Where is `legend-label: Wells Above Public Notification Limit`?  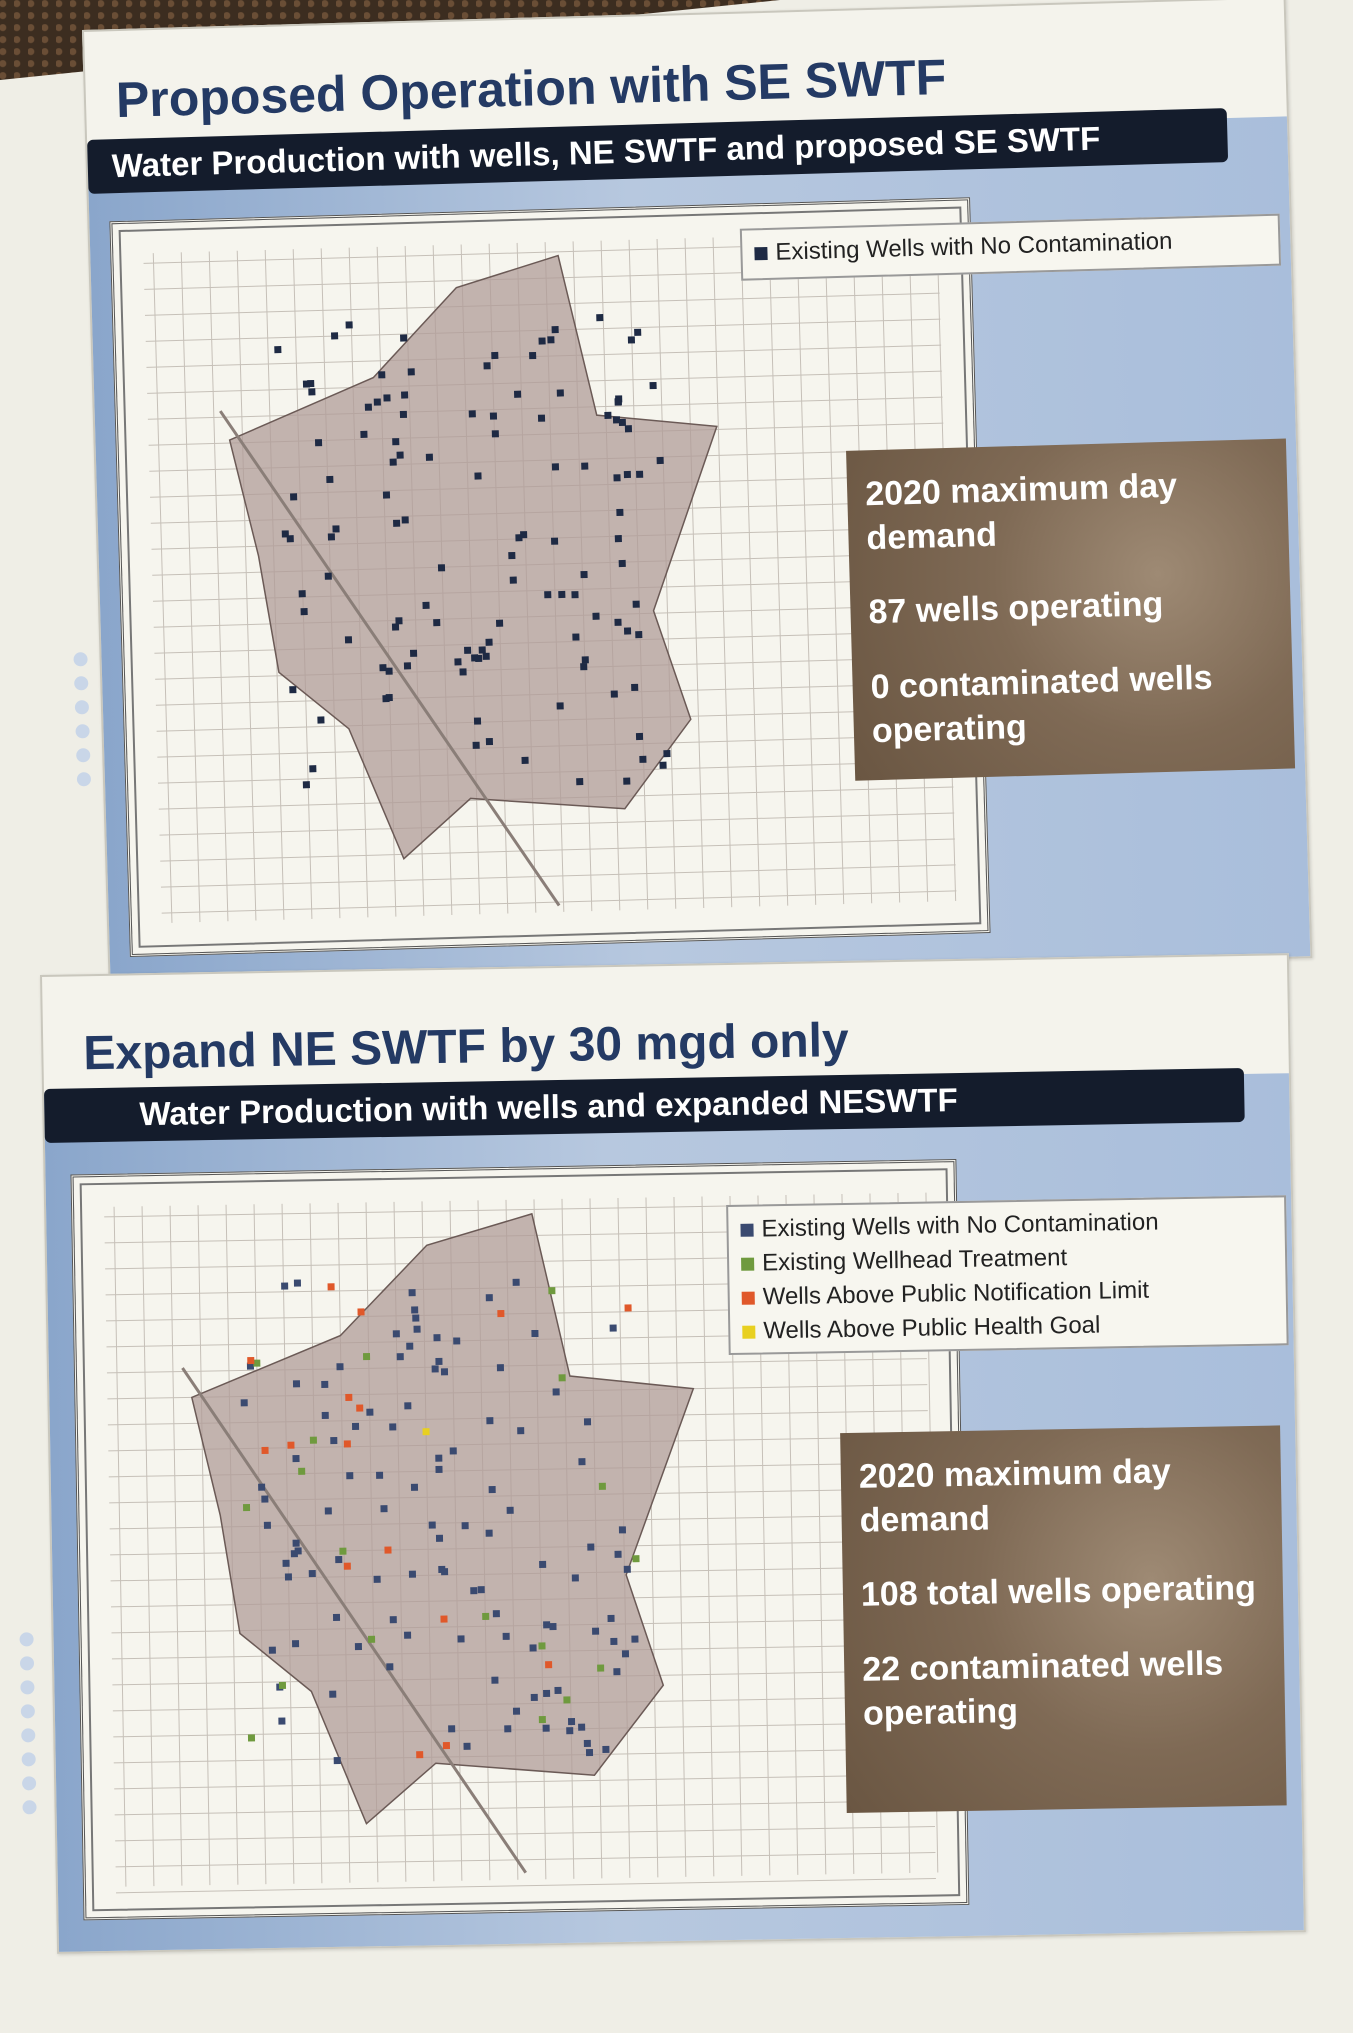
legend-label: Wells Above Public Notification Limit is located at coordinates (956, 1293).